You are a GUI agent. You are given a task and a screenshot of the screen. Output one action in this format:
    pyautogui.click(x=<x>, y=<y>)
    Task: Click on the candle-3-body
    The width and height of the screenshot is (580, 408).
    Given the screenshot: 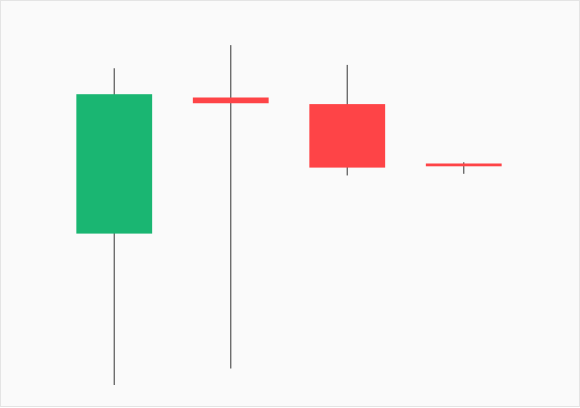 What is the action you would take?
    pyautogui.click(x=347, y=136)
    